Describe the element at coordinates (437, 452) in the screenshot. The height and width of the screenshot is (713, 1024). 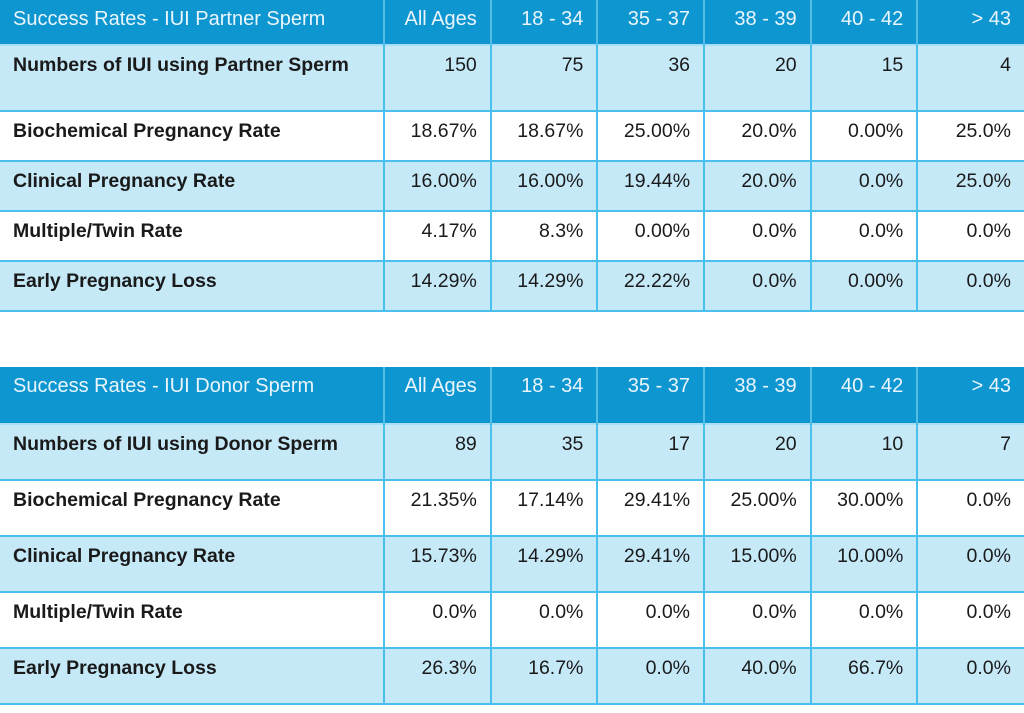
I see `cell-value: 89` at that location.